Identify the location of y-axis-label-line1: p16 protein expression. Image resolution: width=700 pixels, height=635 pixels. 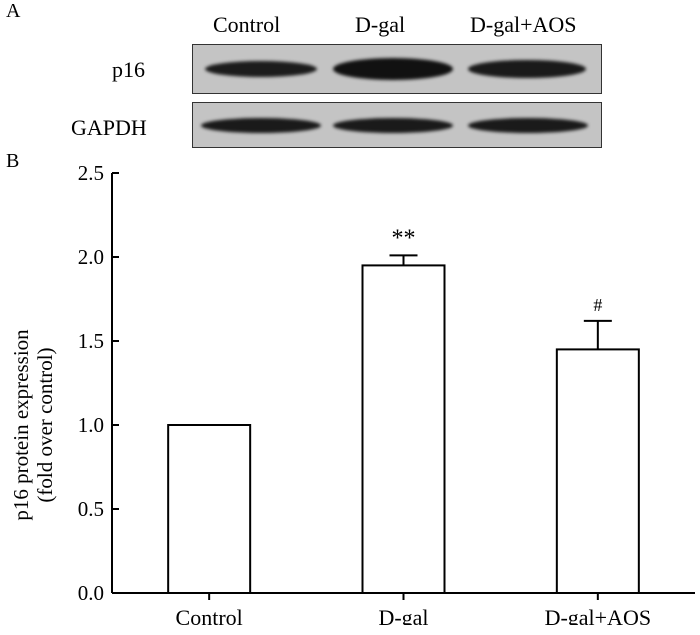
(21, 425).